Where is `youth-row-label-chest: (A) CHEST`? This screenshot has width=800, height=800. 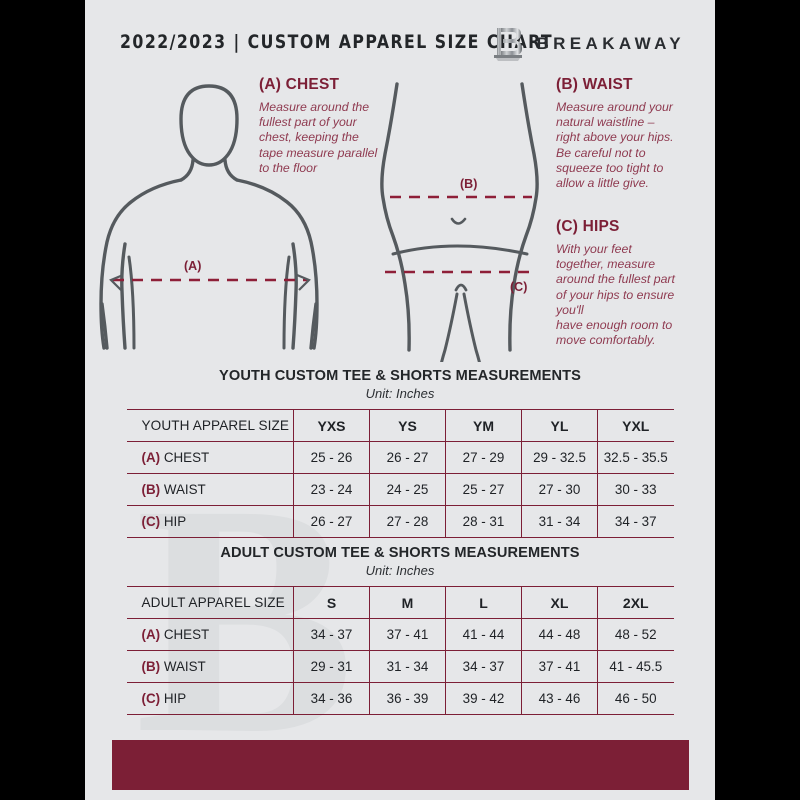
youth-row-label-chest: (A) CHEST is located at coordinates (210, 457).